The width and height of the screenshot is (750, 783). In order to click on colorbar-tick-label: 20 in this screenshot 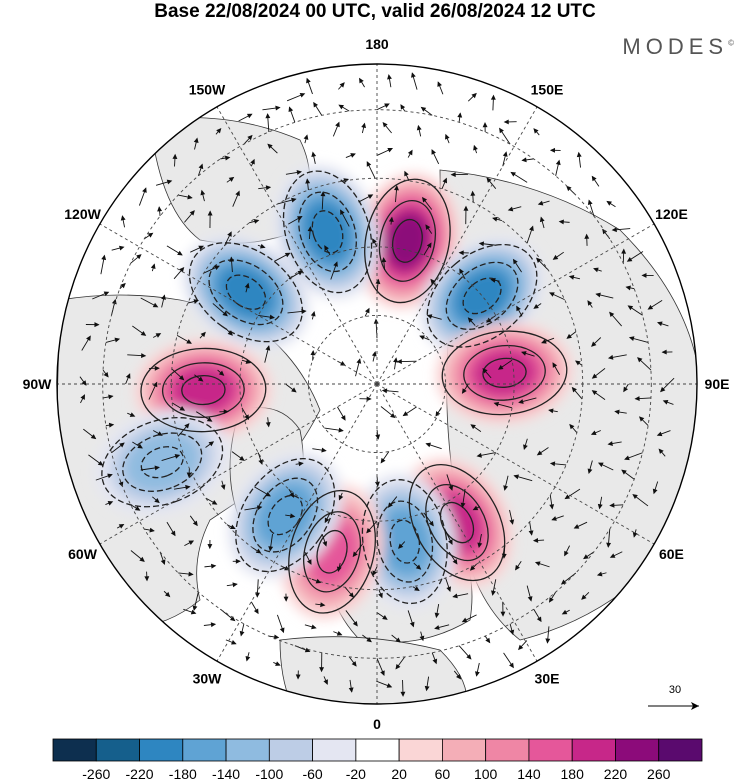, I will do `click(399, 774)`.